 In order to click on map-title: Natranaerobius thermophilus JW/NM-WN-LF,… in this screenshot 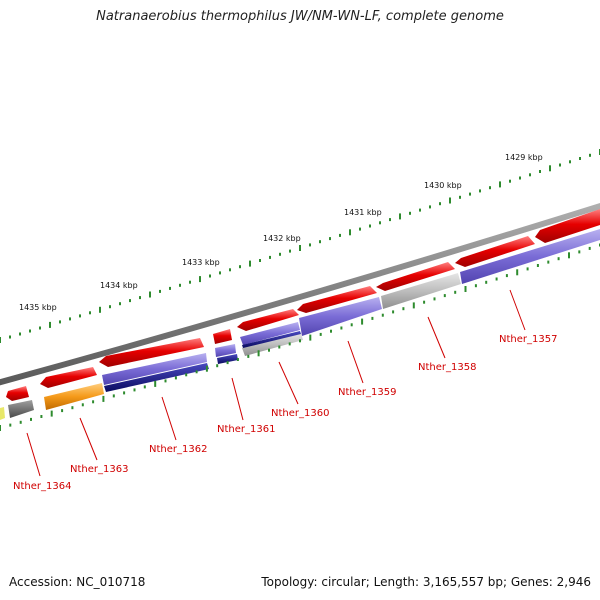, I will do `click(300, 16)`.